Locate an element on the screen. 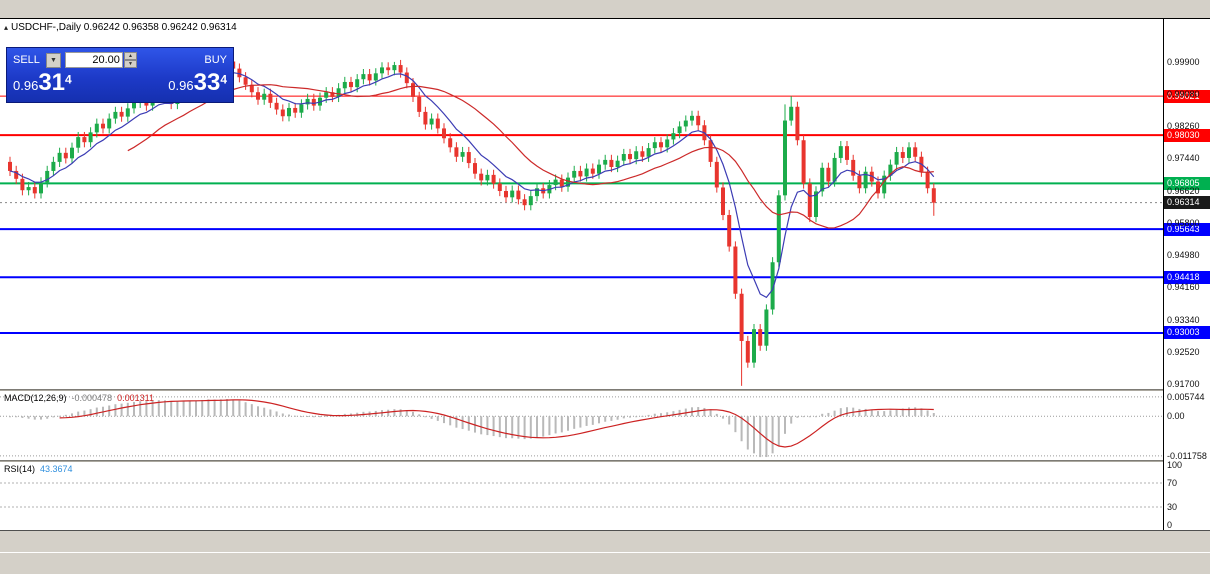  buy-button: 0.96334 is located at coordinates (197, 83).